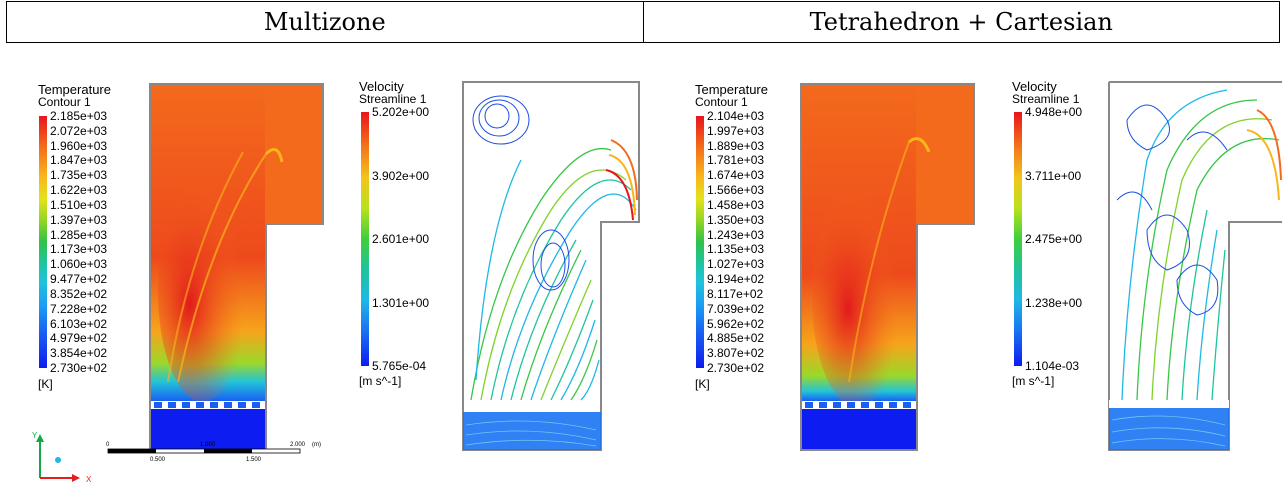  What do you see at coordinates (736, 323) in the screenshot?
I see `colorbar-tick-label: 5.962e+02` at bounding box center [736, 323].